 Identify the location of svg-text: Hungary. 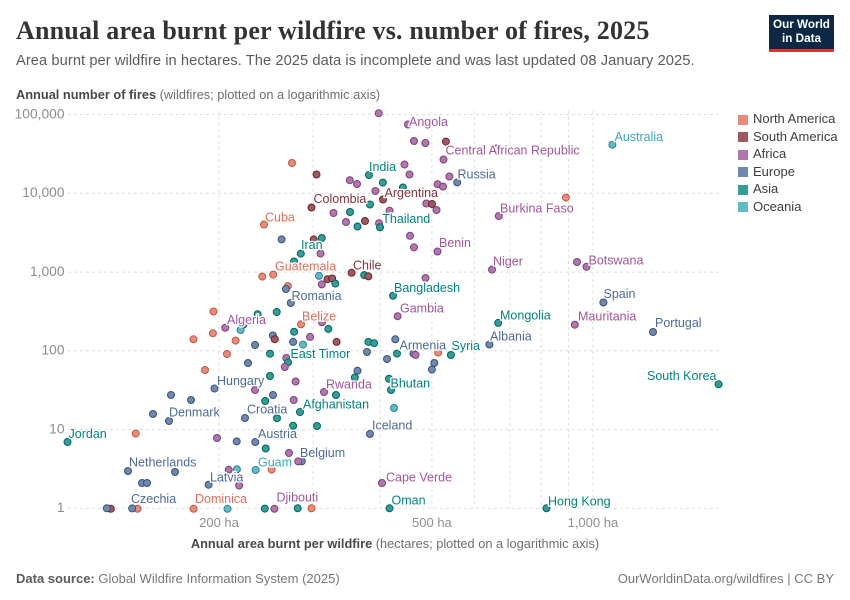
(241, 381).